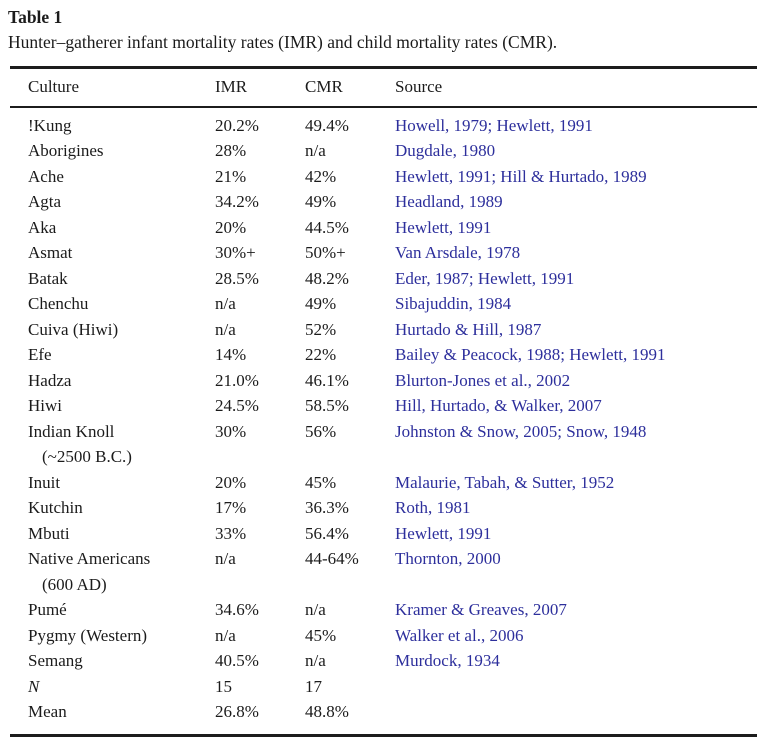 Image resolution: width=765 pixels, height=745 pixels. I want to click on source-cell: Hurtado & Hill, 1987, so click(576, 330).